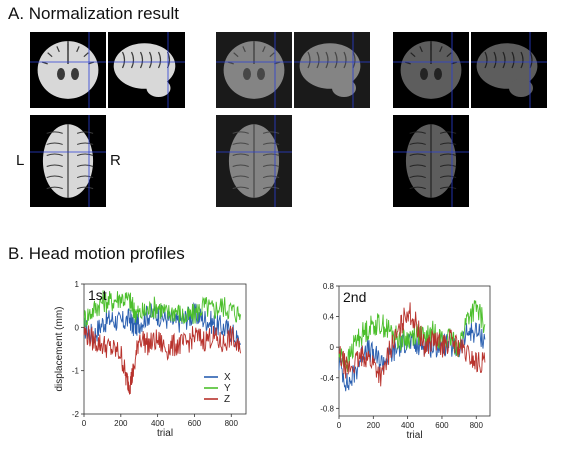 The width and height of the screenshot is (575, 450). Describe the element at coordinates (431, 70) in the screenshot. I see `brain-panel-run2-coronal` at that location.